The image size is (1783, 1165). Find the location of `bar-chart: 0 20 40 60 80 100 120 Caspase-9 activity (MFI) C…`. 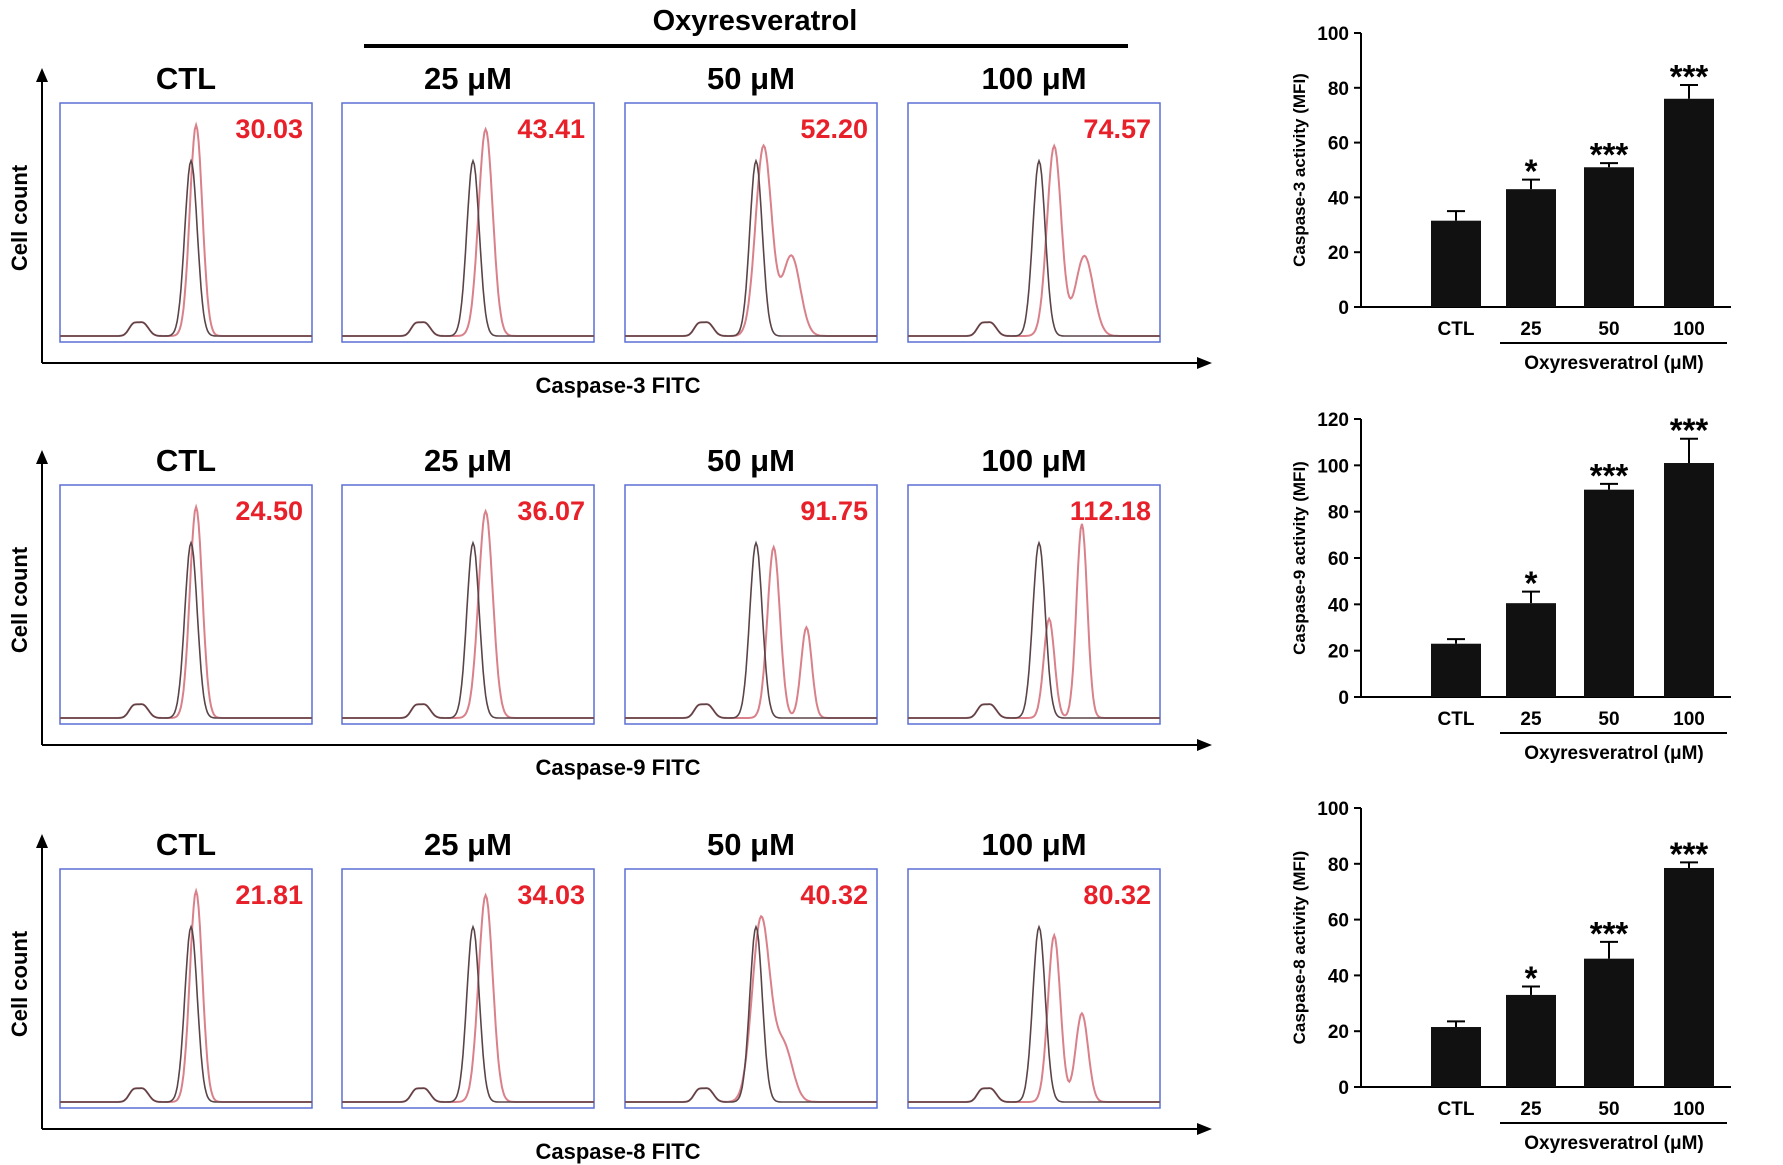

bar-chart: 0 20 40 60 80 100 120 Caspase-9 activity (MFI) C… is located at coordinates (1510, 587).